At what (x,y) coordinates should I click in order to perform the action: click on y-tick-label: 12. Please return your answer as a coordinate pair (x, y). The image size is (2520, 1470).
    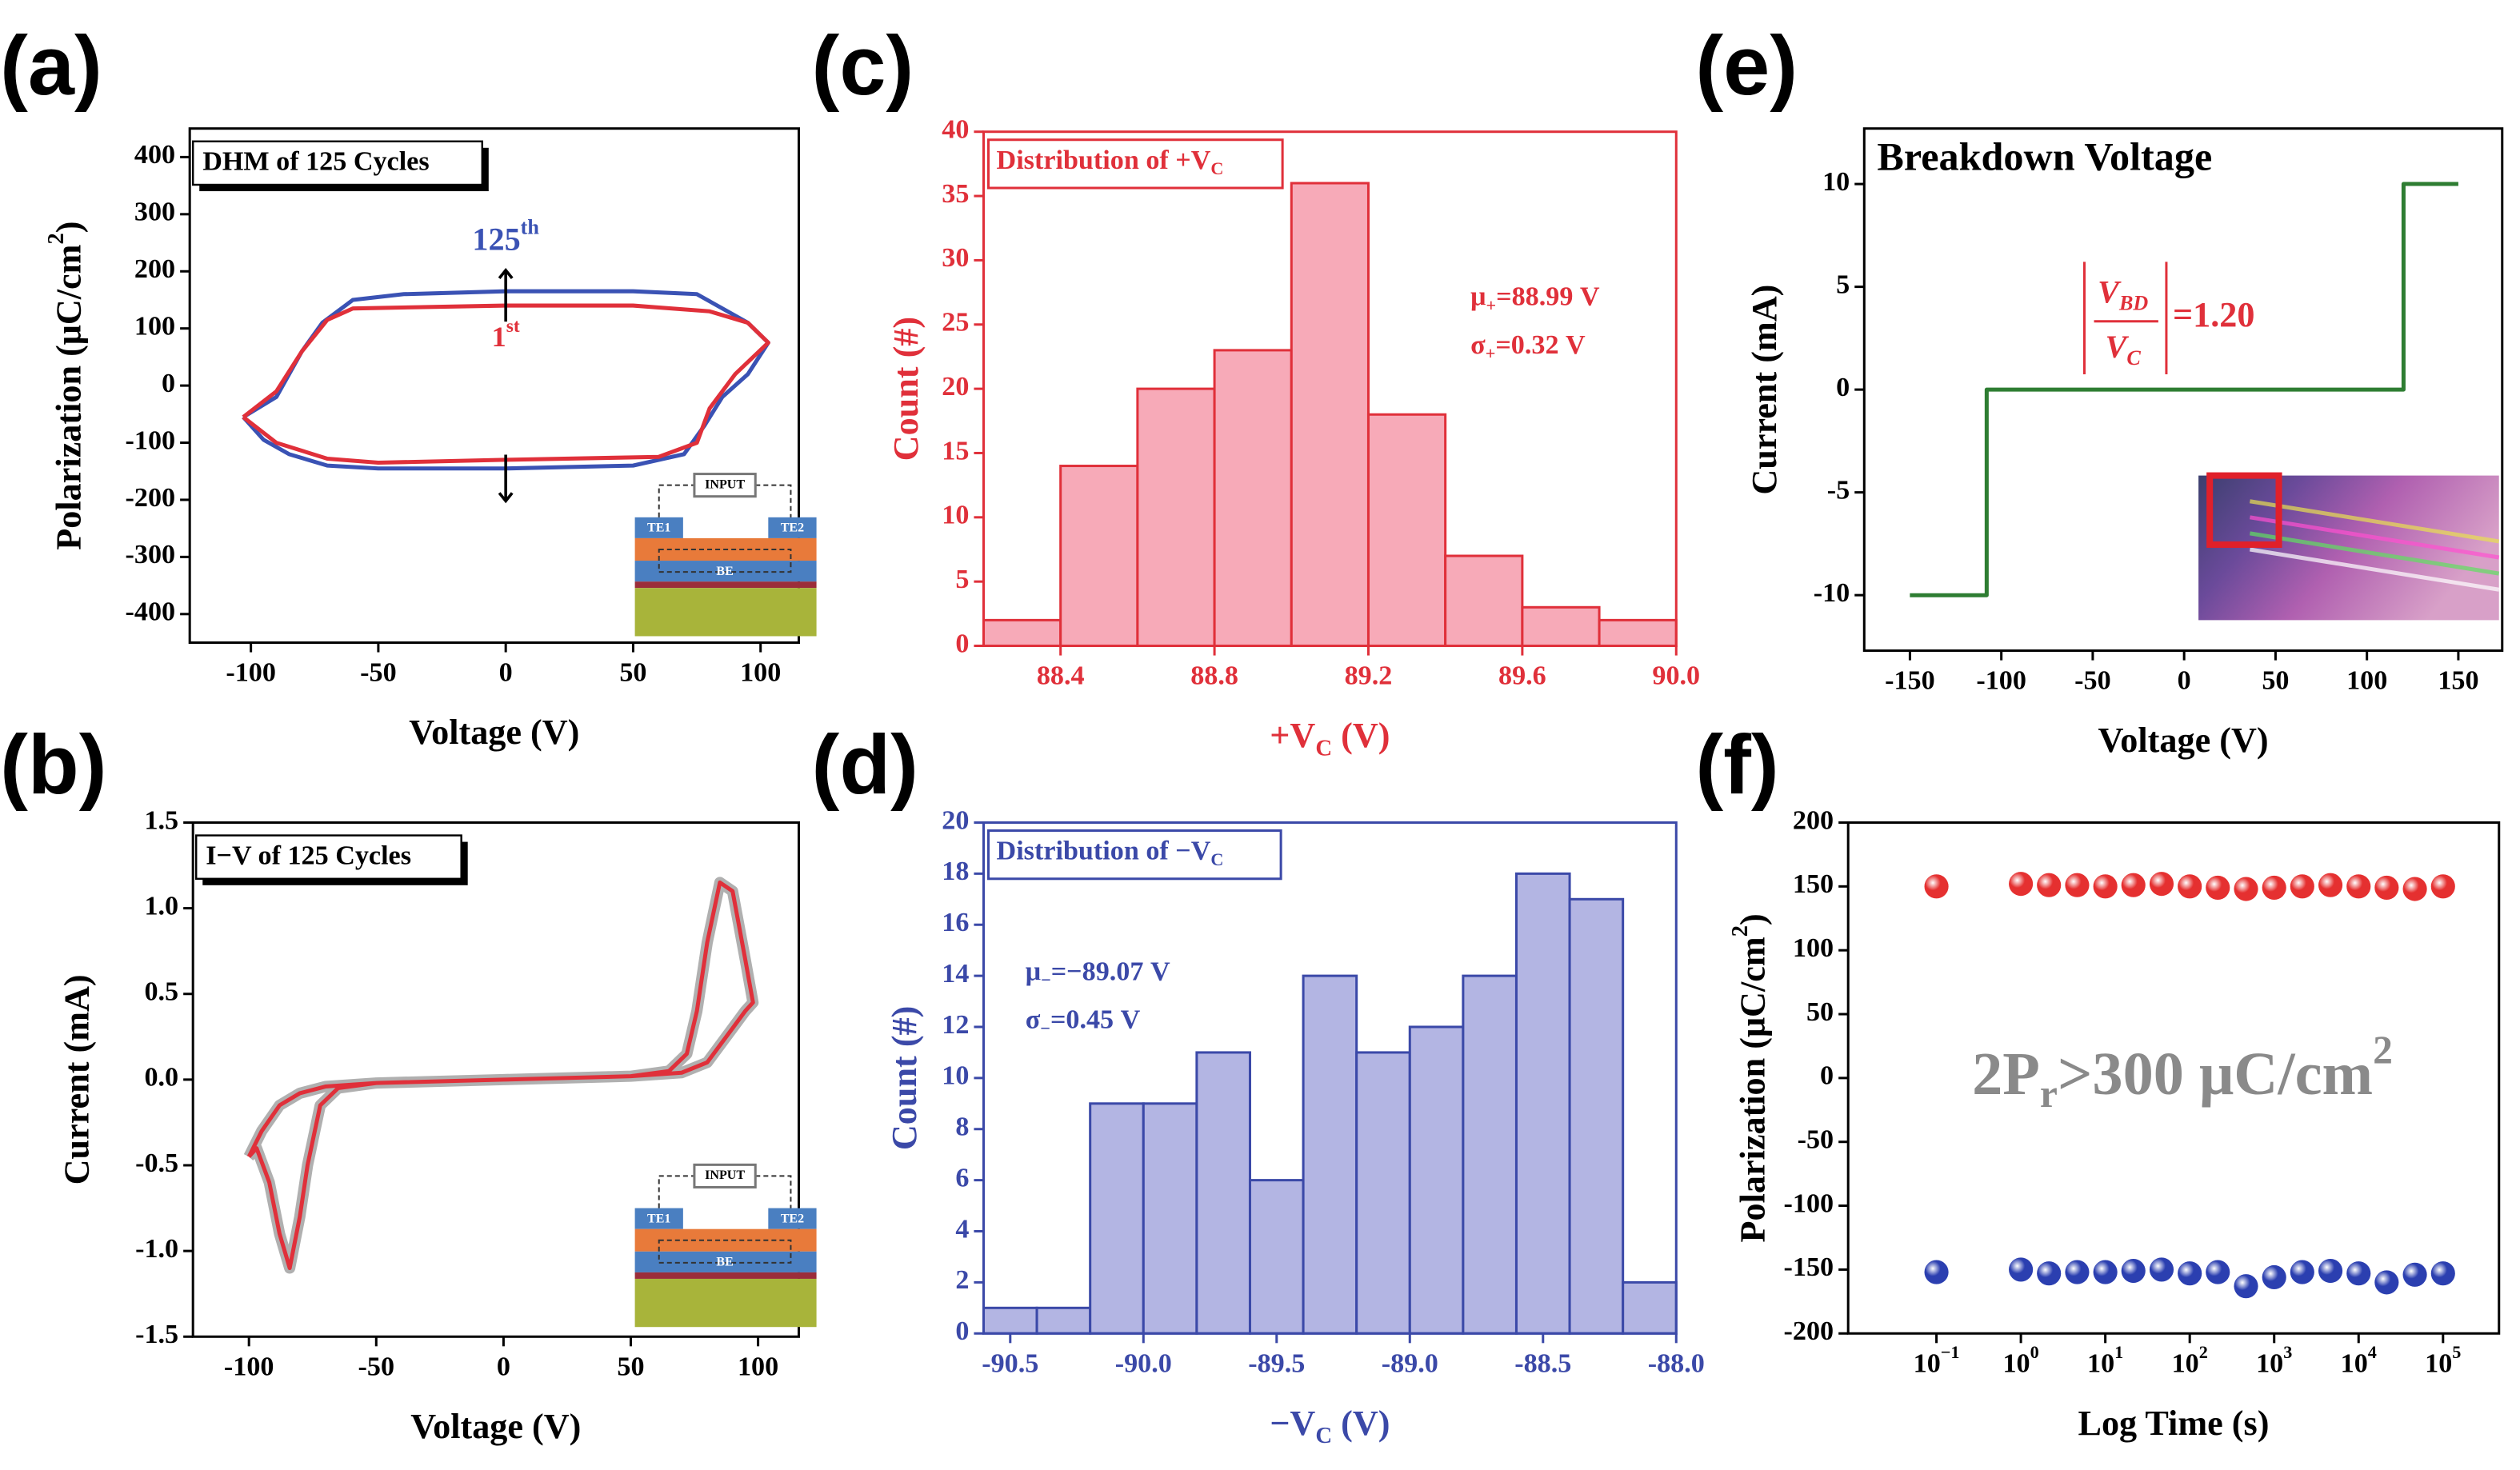
    Looking at the image, I should click on (955, 1025).